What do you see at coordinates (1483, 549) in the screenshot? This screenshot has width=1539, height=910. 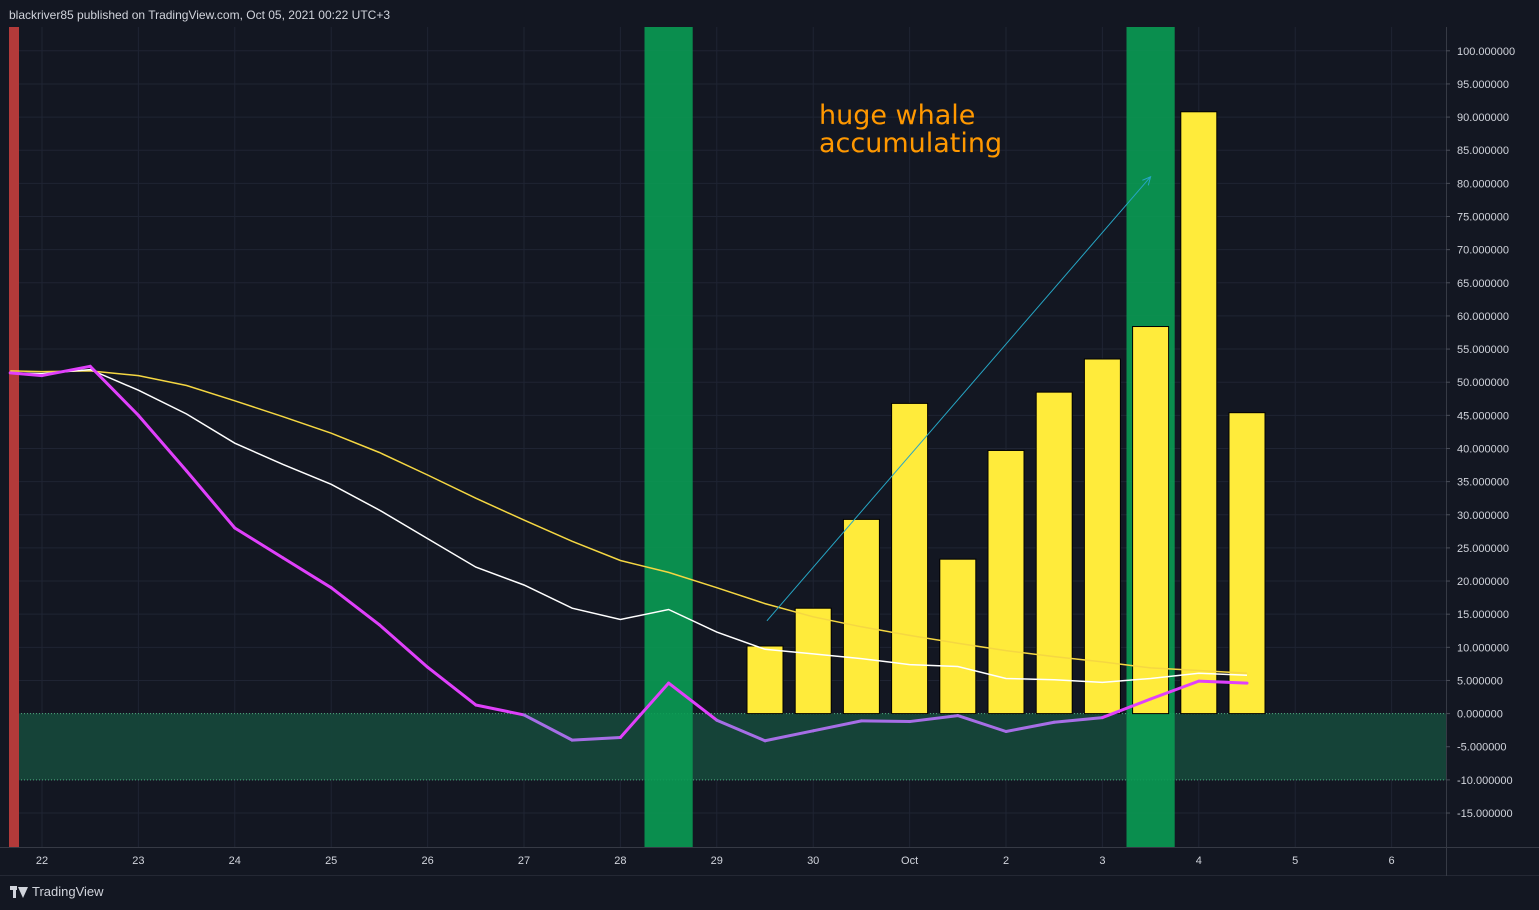 I see `y-tick-label: 25.000000` at bounding box center [1483, 549].